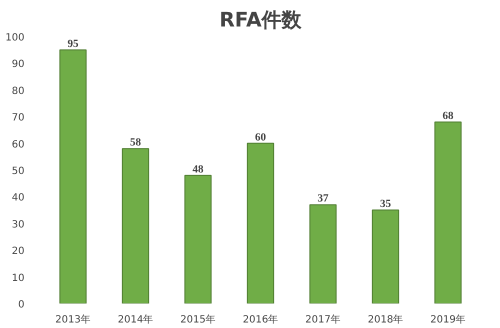  What do you see at coordinates (323, 320) in the screenshot?
I see `x-tick-label: 2017年` at bounding box center [323, 320].